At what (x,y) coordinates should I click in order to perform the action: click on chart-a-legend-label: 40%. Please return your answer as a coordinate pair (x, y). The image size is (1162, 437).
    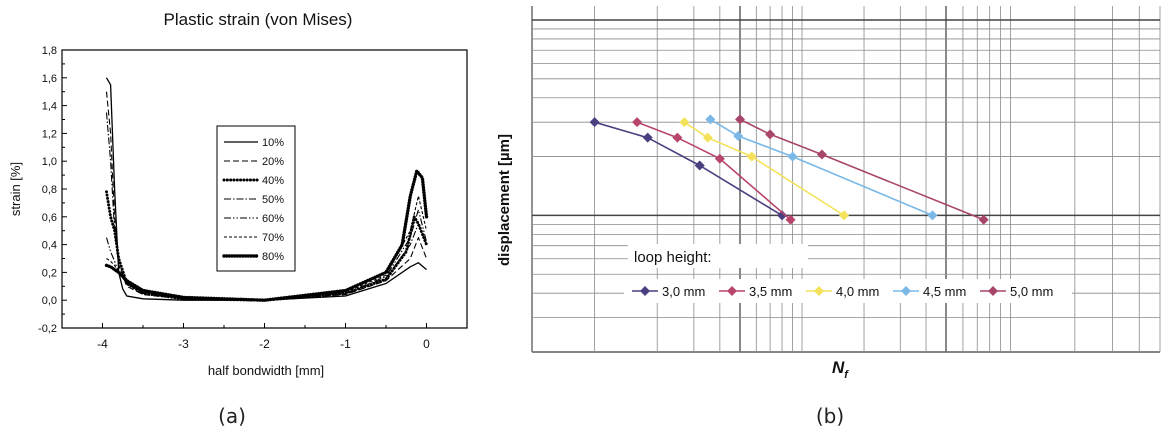
    Looking at the image, I should click on (273, 181).